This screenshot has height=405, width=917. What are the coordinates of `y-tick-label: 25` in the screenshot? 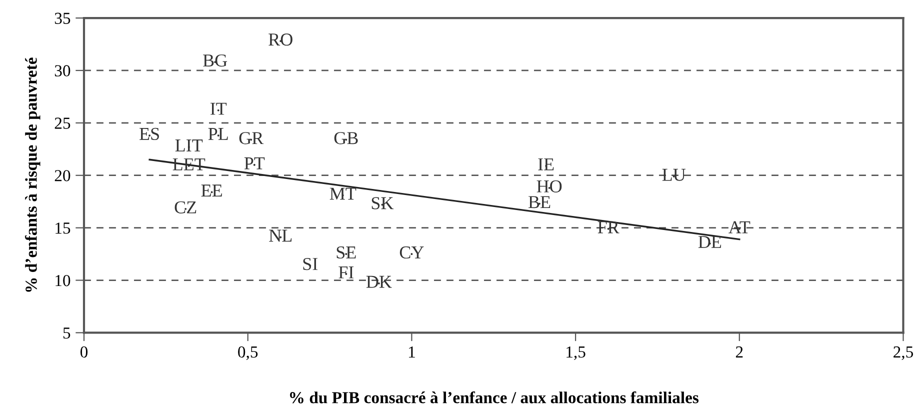 It's located at (62, 123).